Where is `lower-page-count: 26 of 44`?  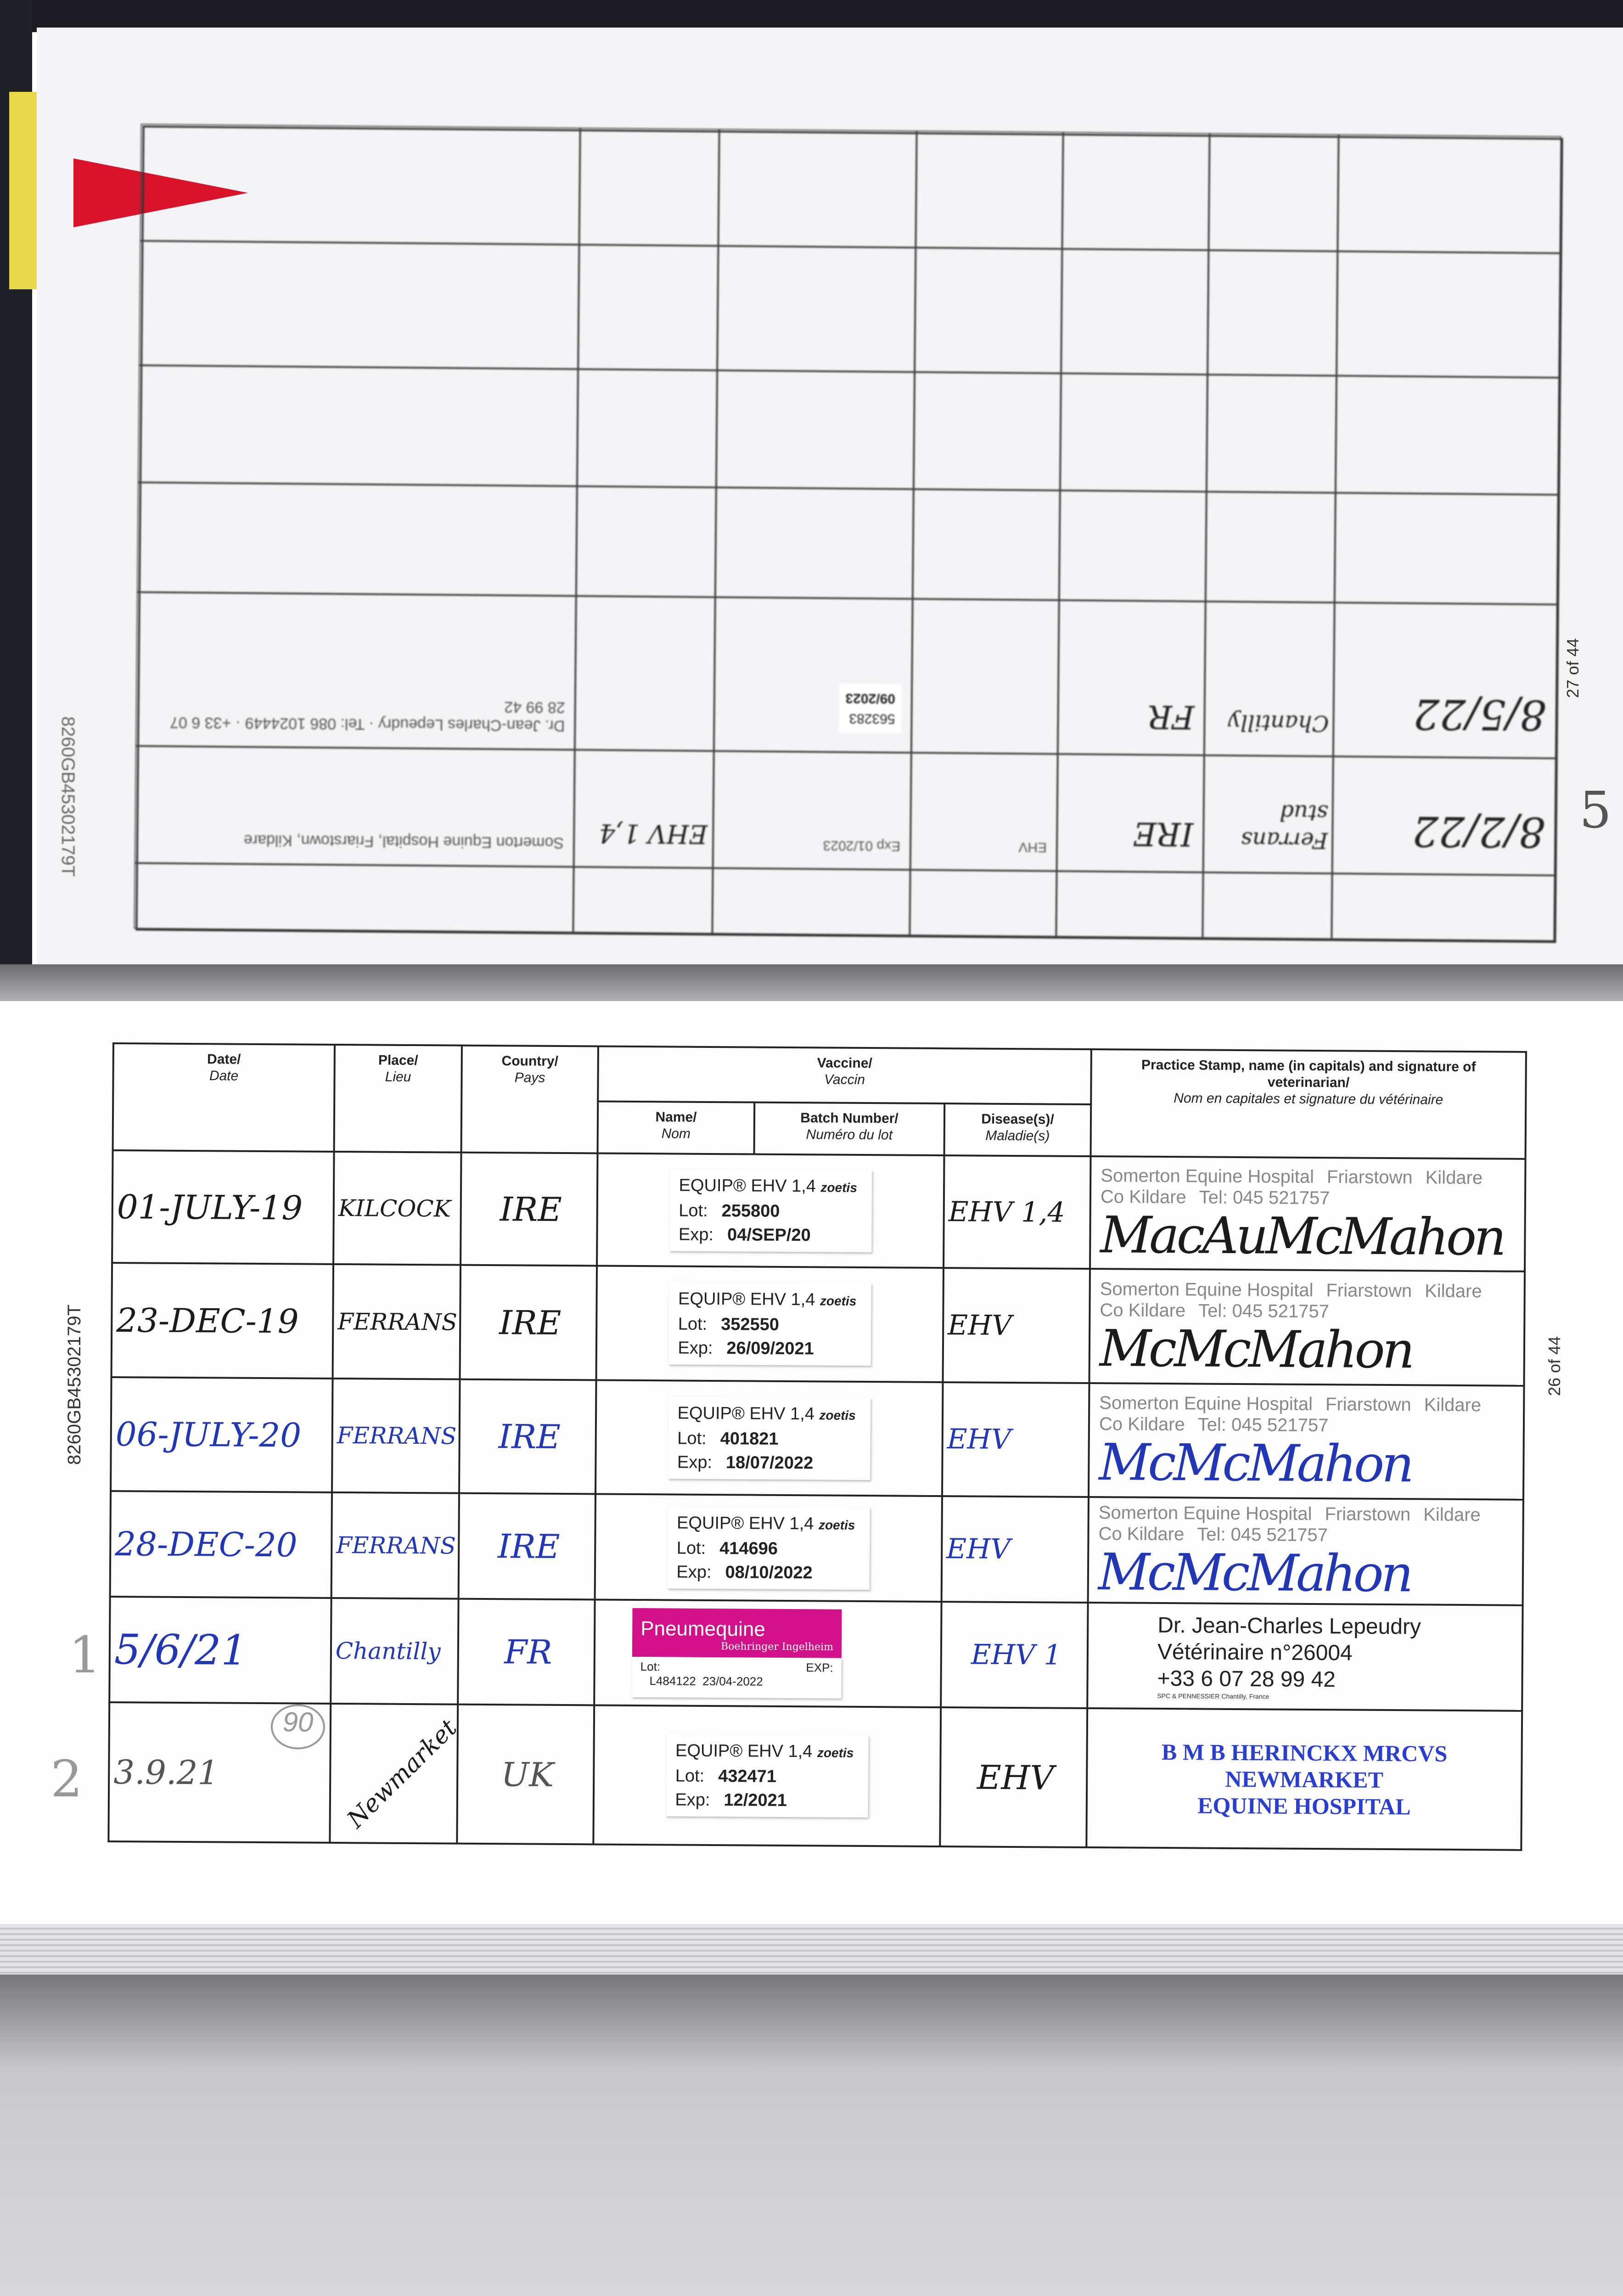
lower-page-count: 26 of 44 is located at coordinates (1554, 1366).